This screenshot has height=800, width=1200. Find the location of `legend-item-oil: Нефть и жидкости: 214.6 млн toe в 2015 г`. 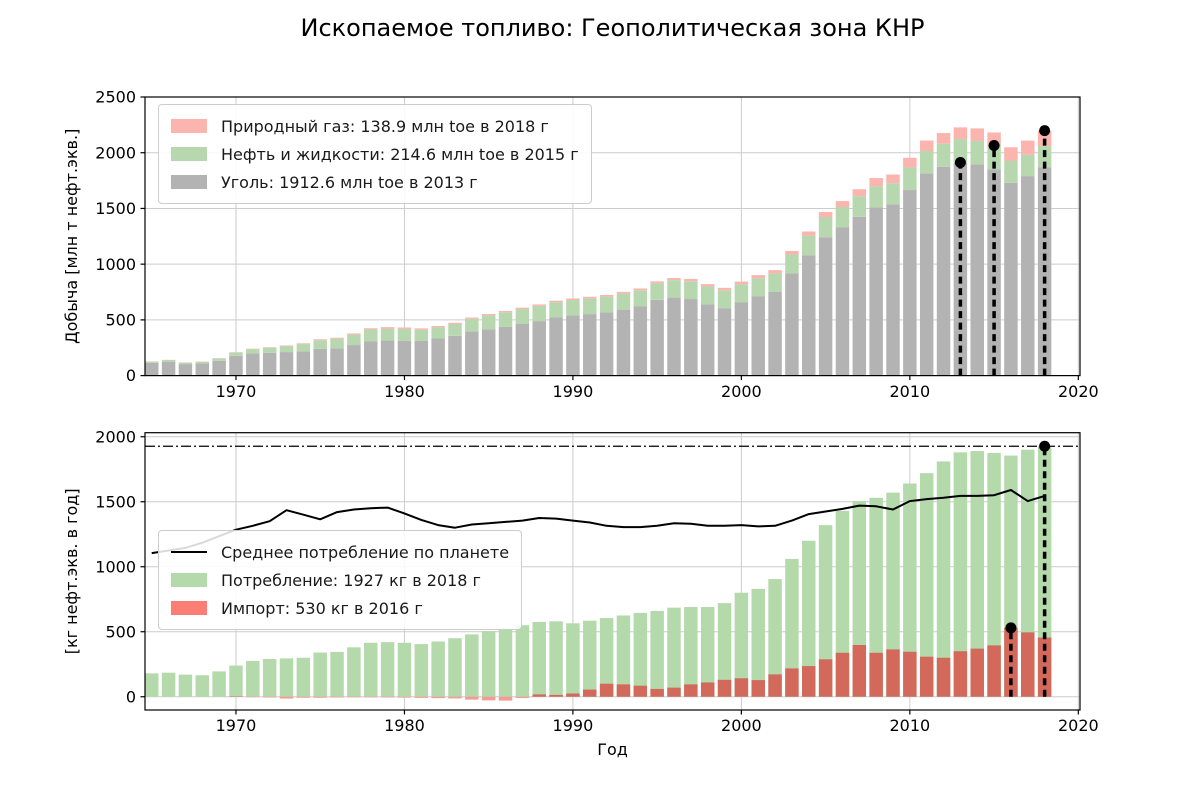

legend-item-oil: Нефть и жидкости: 214.6 млн toe в 2015 г is located at coordinates (375, 154).